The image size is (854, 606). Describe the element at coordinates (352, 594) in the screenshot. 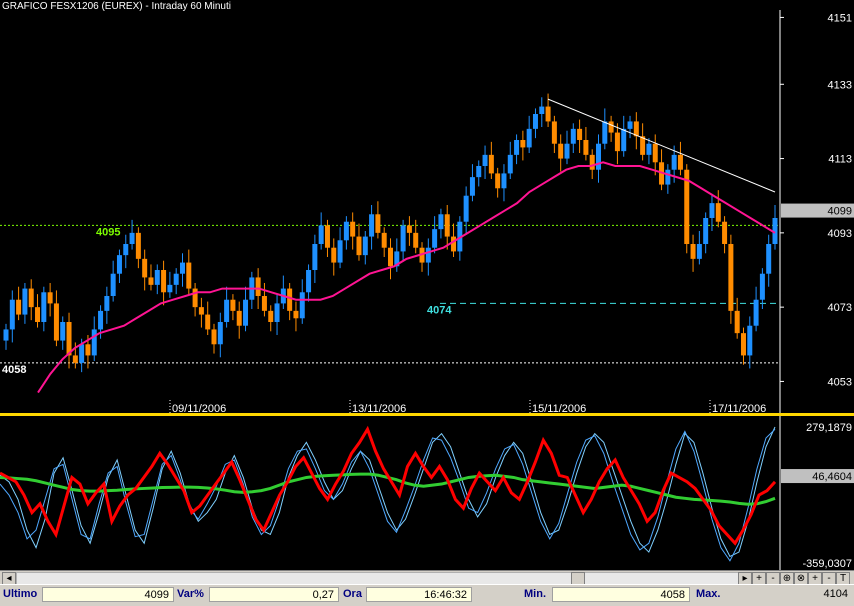

I see `ora-label: Ora` at that location.